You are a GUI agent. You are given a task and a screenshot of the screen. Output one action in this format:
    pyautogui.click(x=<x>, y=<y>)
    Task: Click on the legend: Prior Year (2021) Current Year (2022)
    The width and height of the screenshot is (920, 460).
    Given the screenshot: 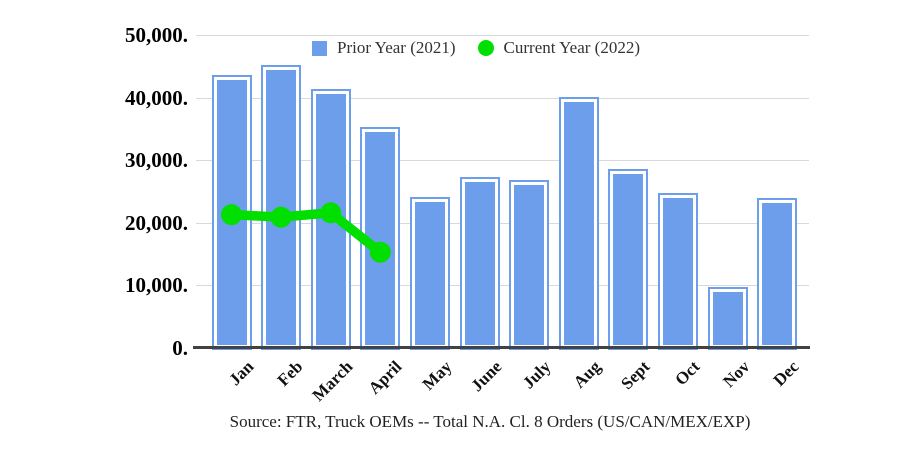 What is the action you would take?
    pyautogui.click(x=476, y=48)
    